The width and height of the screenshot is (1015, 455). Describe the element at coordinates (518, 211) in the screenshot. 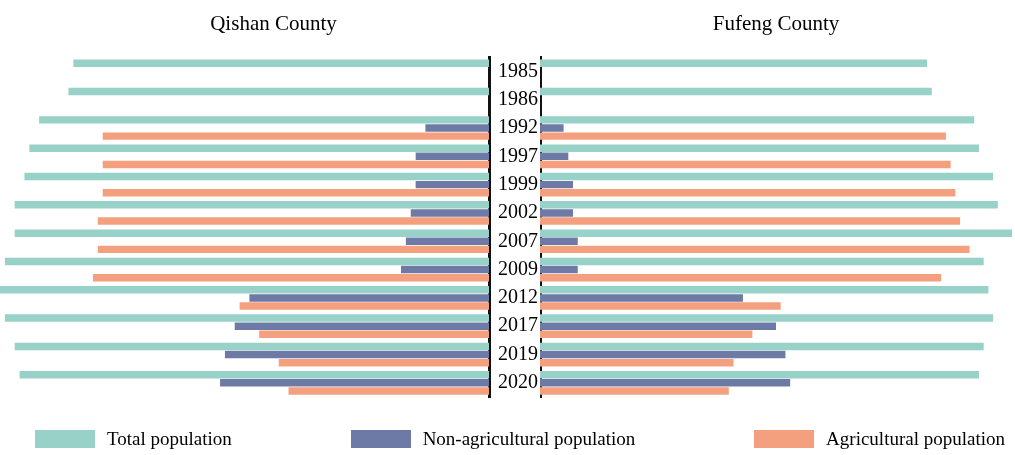

I see `y-tick-label: 2002` at that location.